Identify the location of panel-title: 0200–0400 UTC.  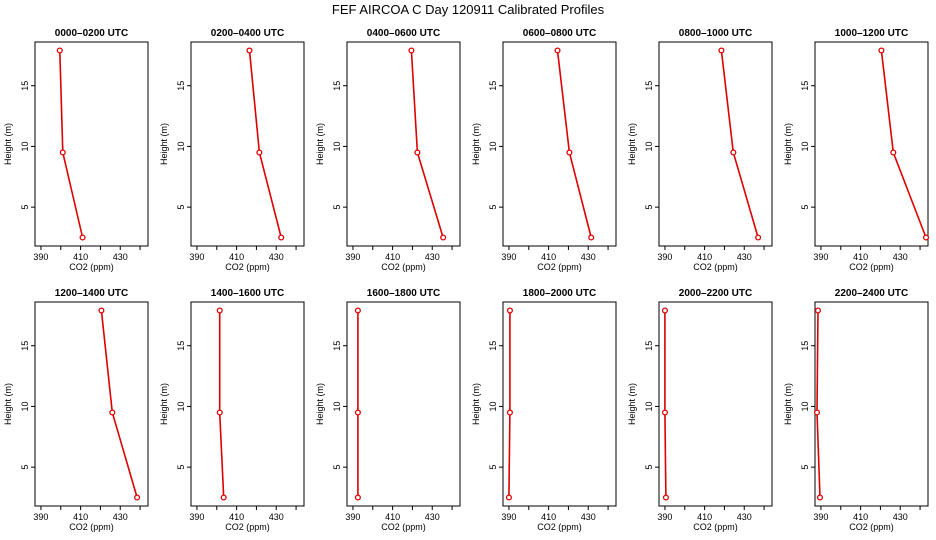
(247, 33).